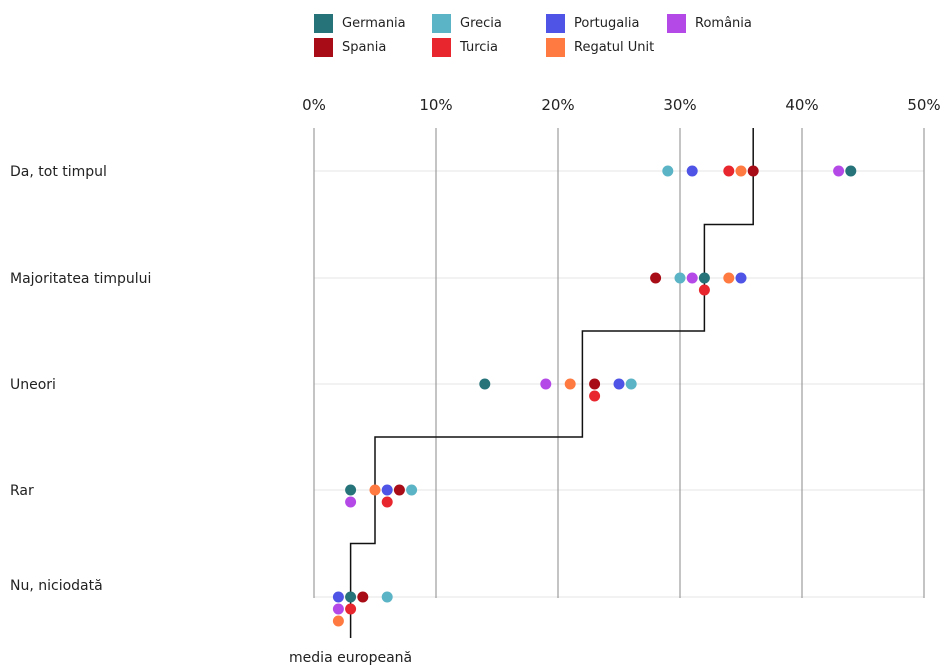  I want to click on legend-item: Turcia, so click(465, 47).